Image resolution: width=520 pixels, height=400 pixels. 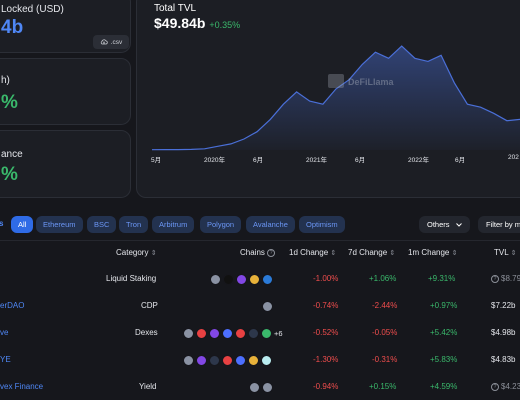 I want to click on m1-change-cell: +0.97%, so click(x=444, y=305).